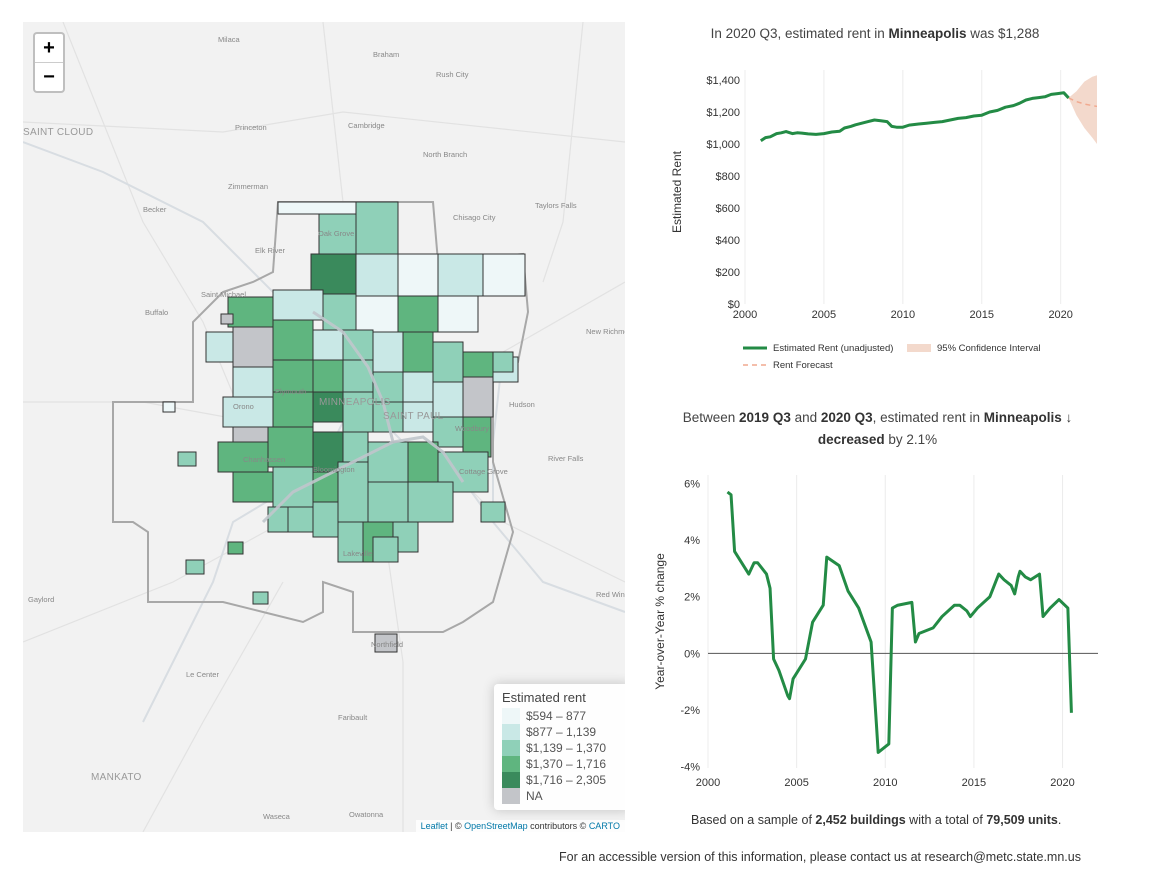  I want to click on label-gaylord: Gaylord, so click(41, 599).